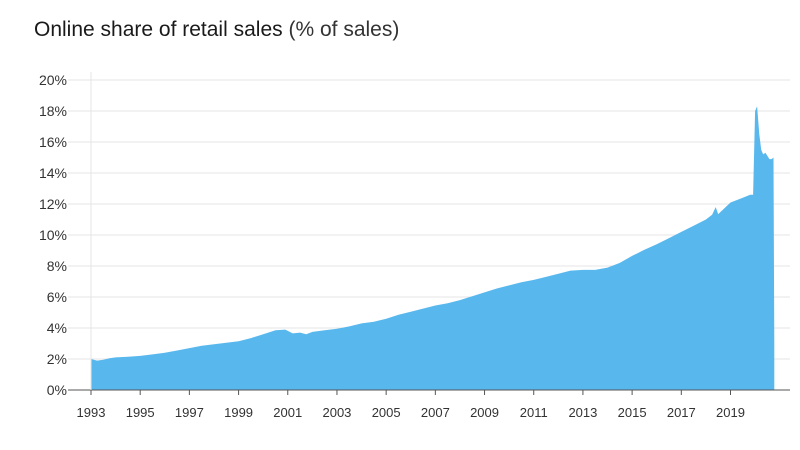 The width and height of the screenshot is (800, 450). I want to click on y-axis-ticks: 0% 2% 4% 6% 8% 10% 12% 14% 16% 18% 20%, so click(53, 235).